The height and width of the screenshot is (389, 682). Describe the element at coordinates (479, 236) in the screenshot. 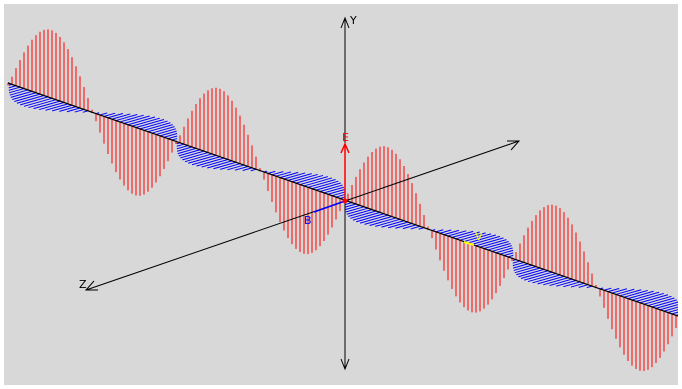

I see `velocity-label: V` at that location.